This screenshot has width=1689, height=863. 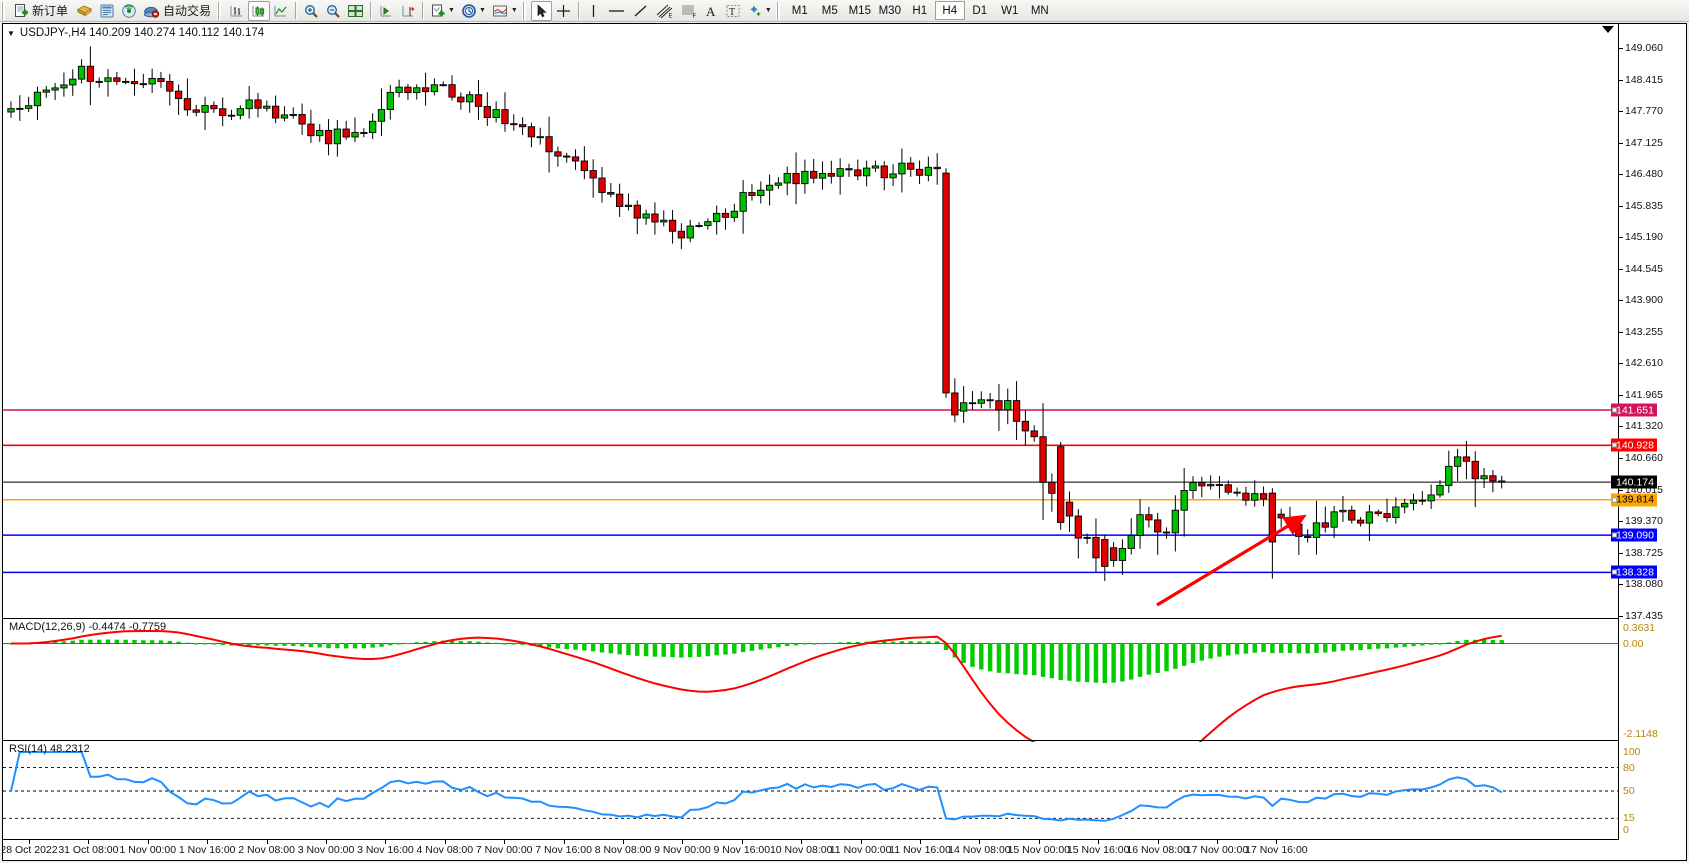 I want to click on tile-windows-button, so click(x=355, y=11).